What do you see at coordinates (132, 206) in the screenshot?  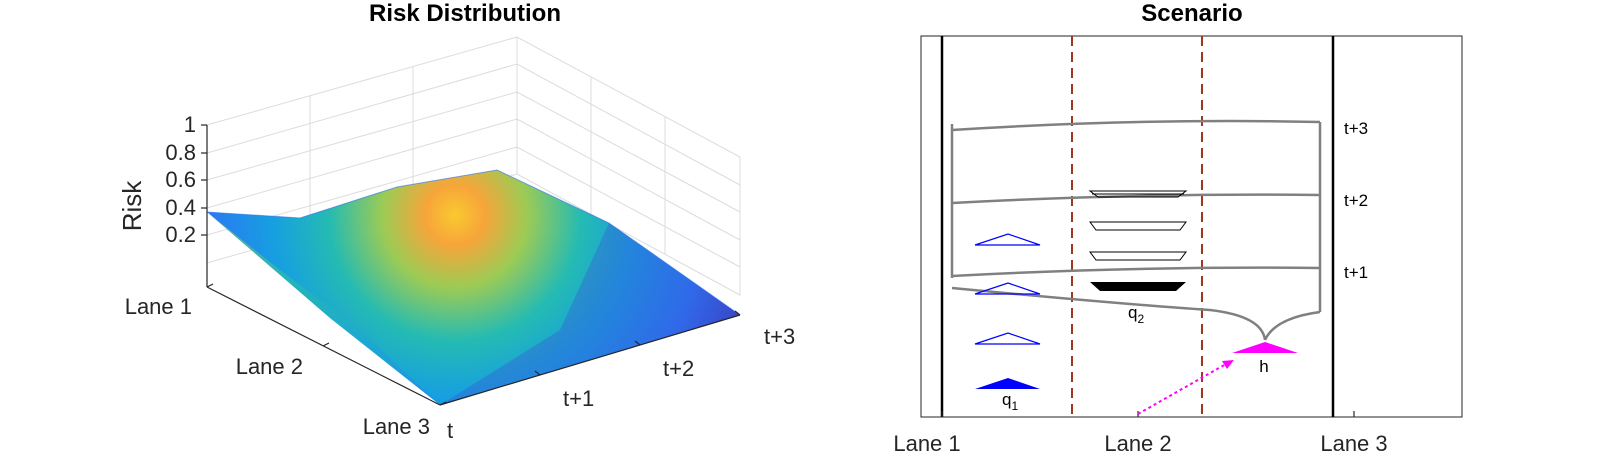 I see `z-axis-label: Risk` at bounding box center [132, 206].